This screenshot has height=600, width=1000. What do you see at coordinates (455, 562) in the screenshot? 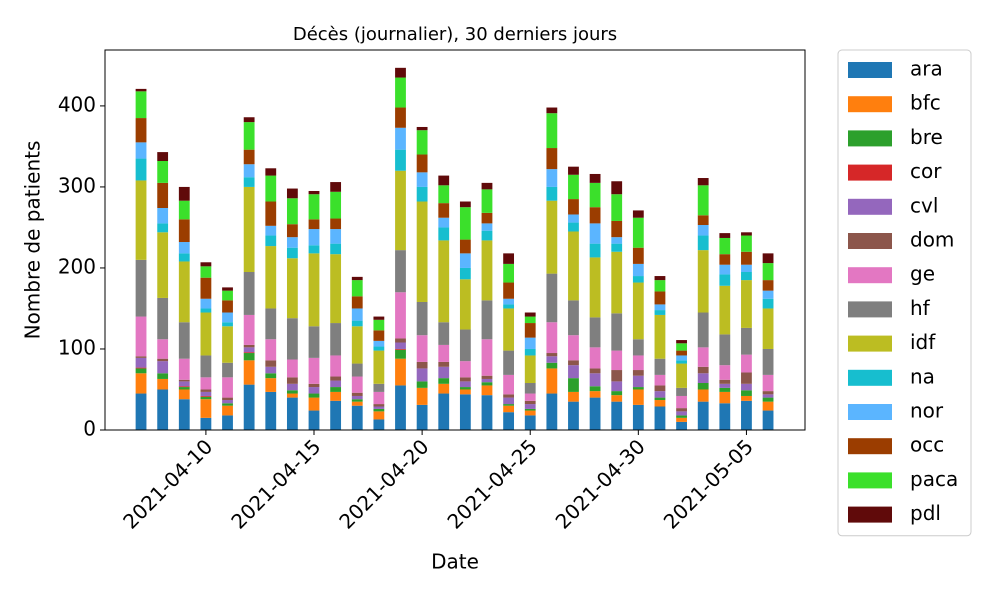
I see `x-axis-label: Date` at bounding box center [455, 562].